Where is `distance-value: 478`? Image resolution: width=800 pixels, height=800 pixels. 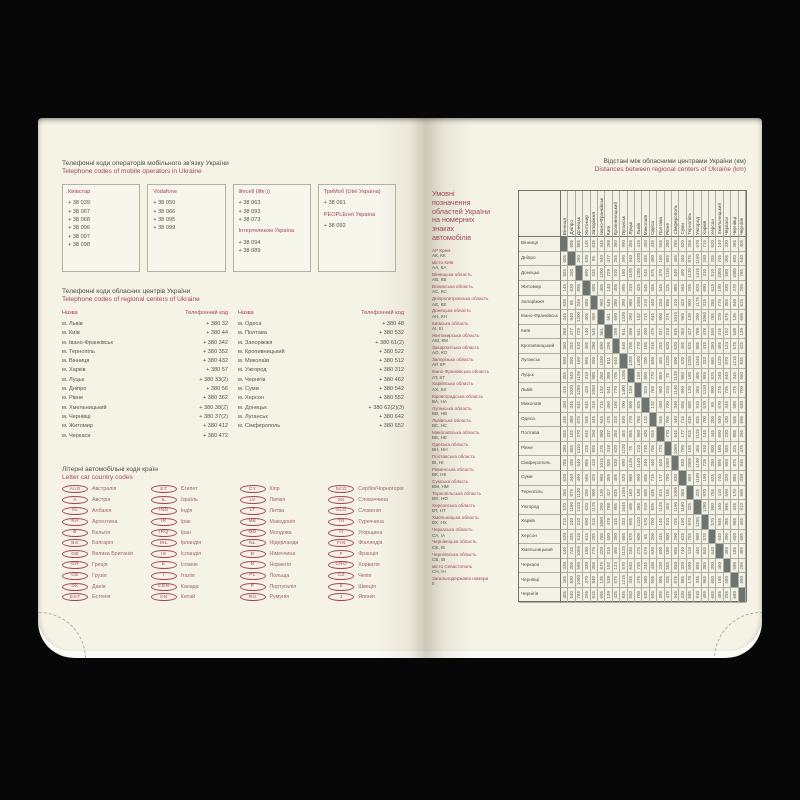
distance-value: 478 is located at coordinates (705, 331).